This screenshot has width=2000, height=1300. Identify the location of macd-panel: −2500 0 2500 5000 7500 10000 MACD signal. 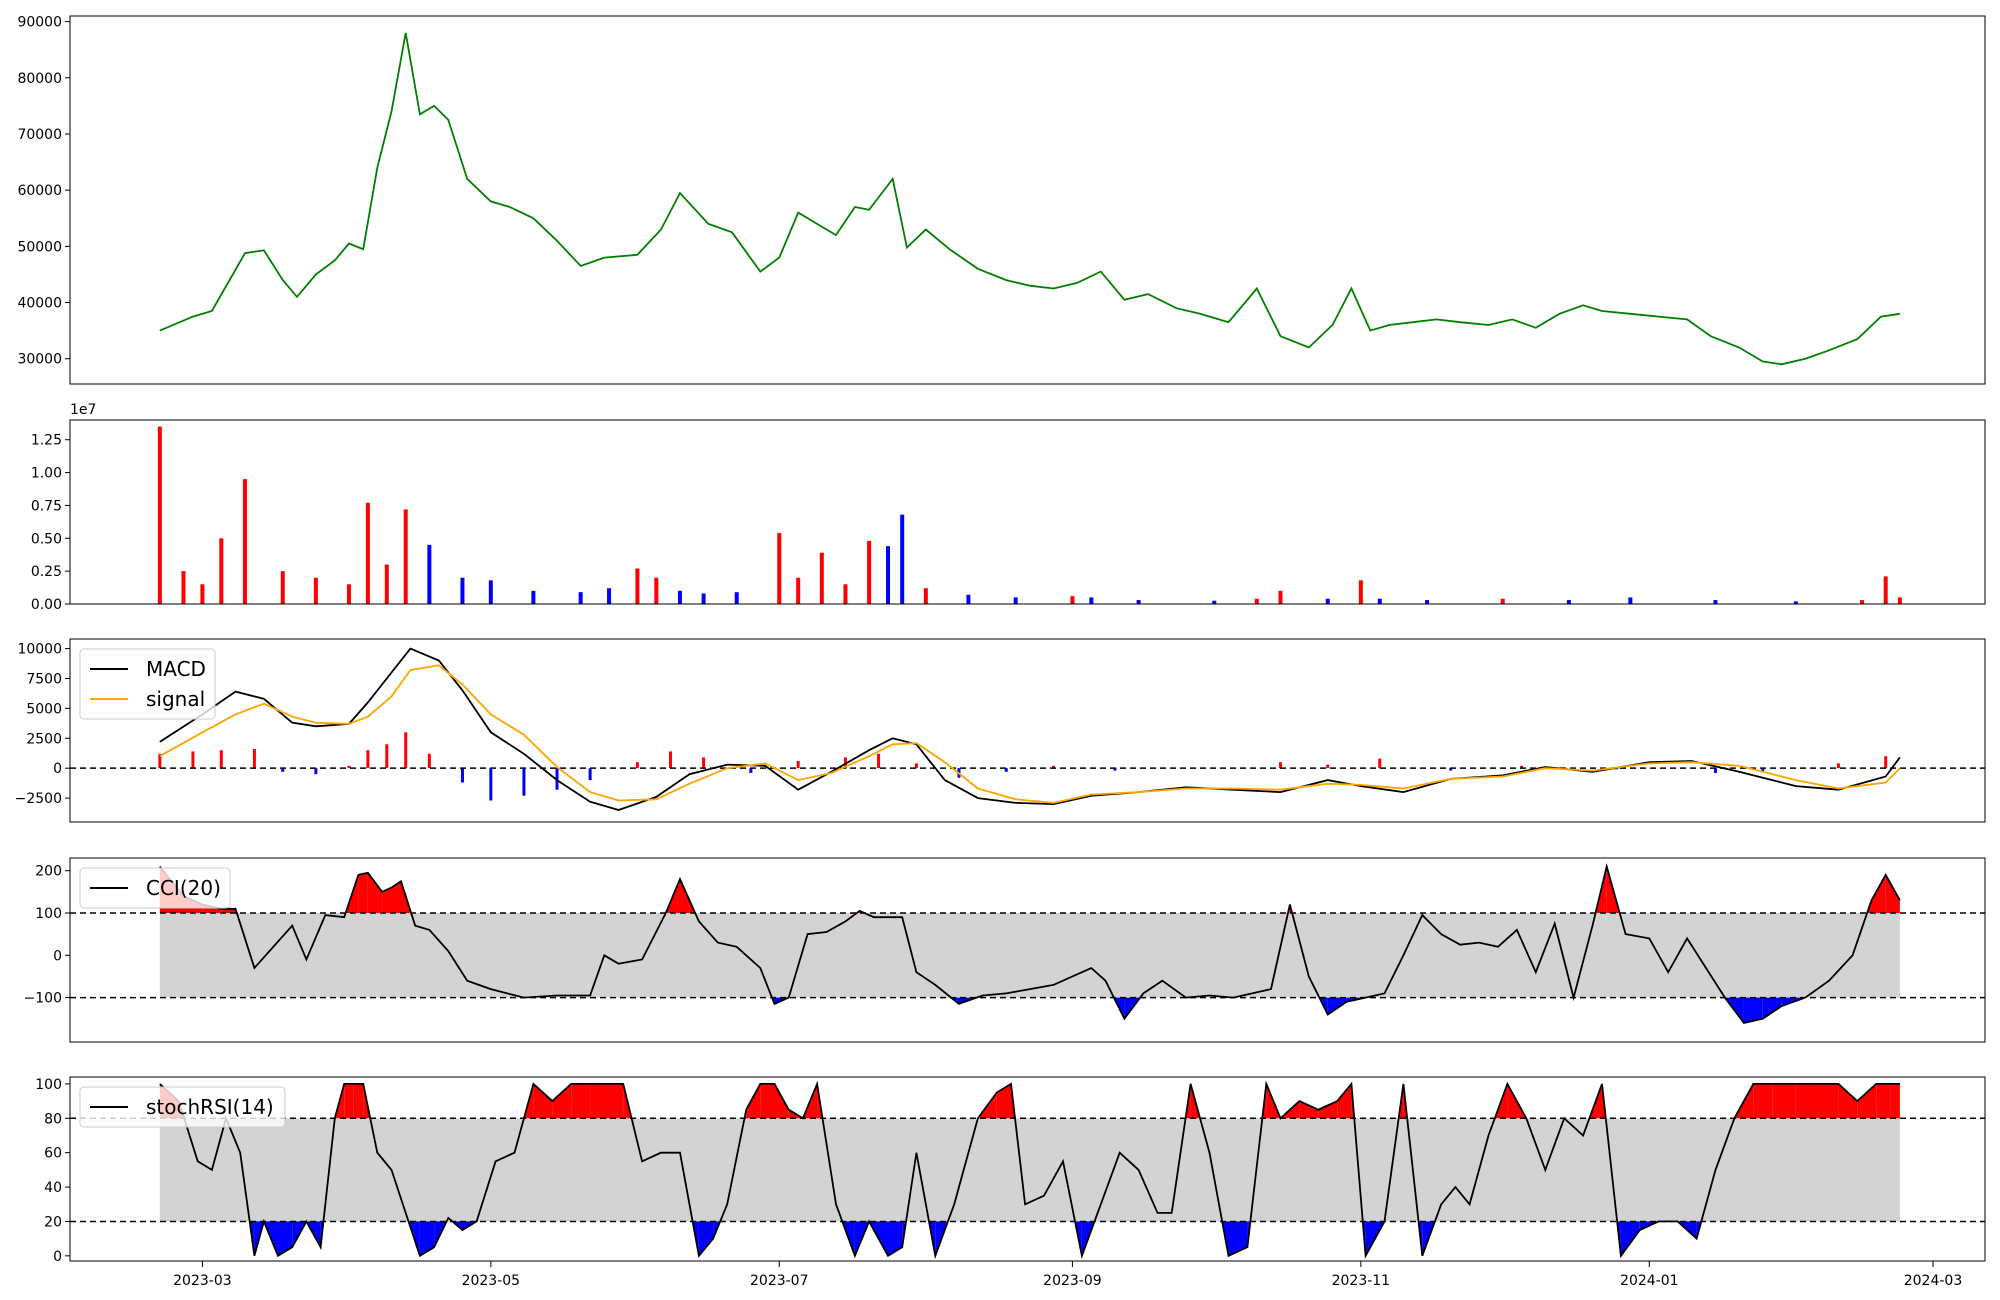
(1000, 730).